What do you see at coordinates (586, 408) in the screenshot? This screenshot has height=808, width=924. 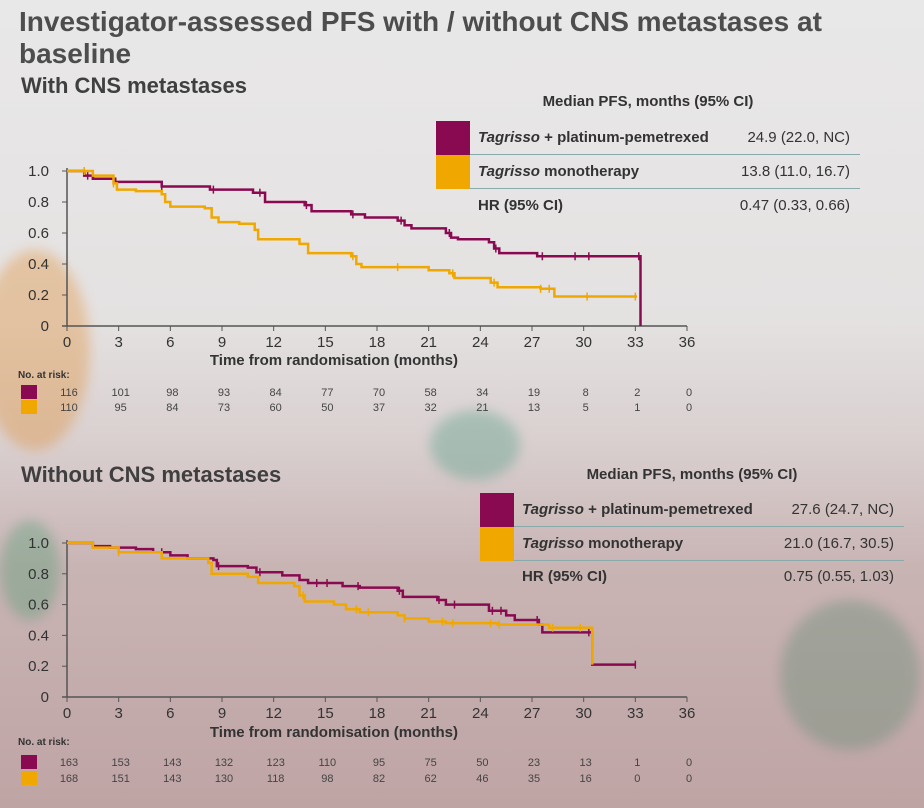 I see `risk-count: 5` at bounding box center [586, 408].